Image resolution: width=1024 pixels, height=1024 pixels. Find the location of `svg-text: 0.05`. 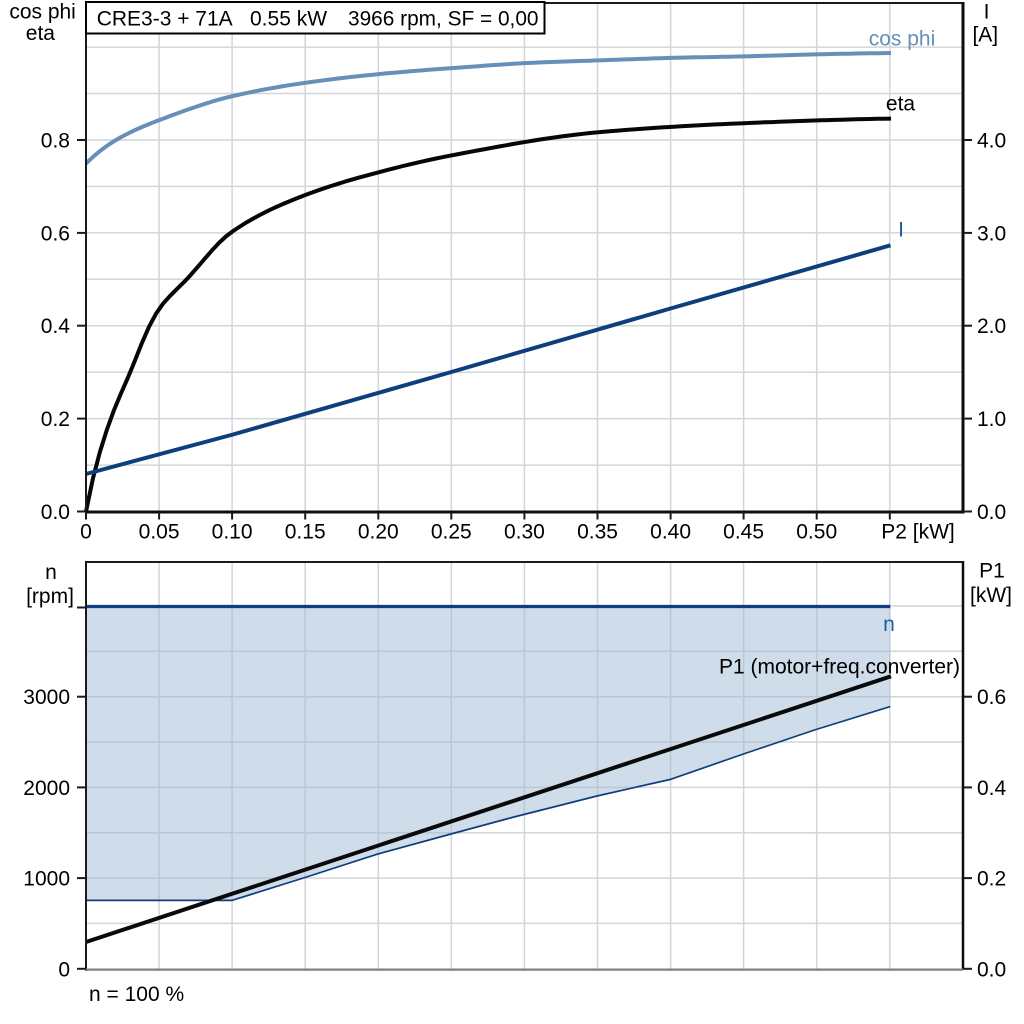

svg-text: 0.05 is located at coordinates (159, 532).